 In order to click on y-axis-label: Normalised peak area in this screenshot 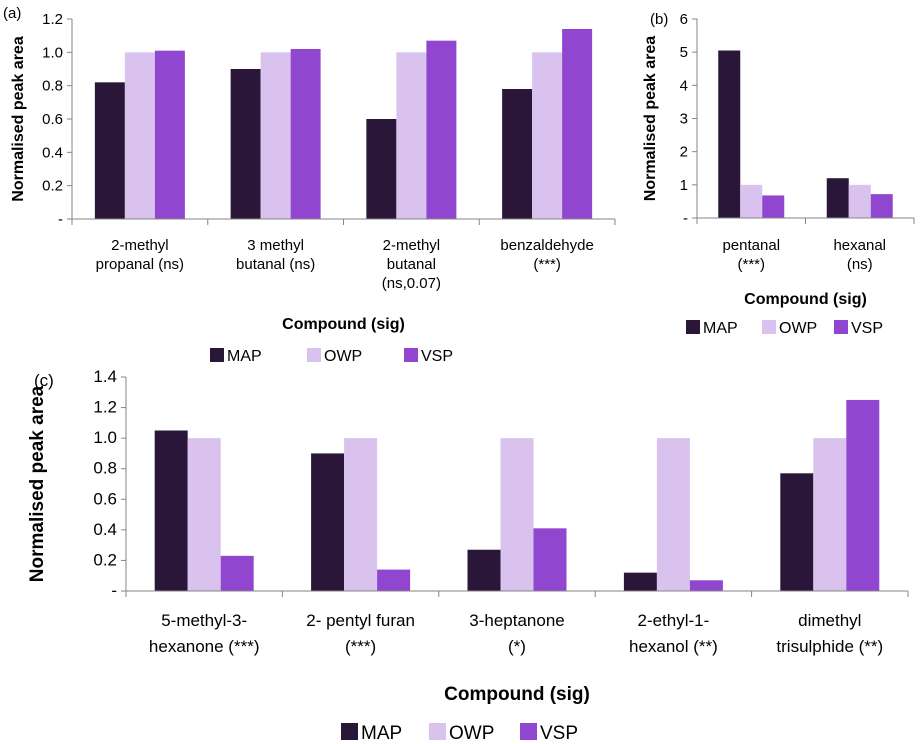, I will do `click(650, 119)`.